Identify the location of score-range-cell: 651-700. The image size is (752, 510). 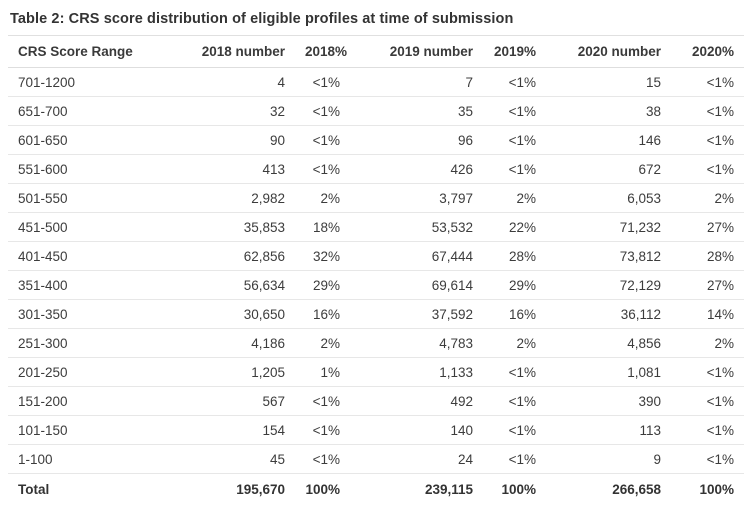
(98, 111).